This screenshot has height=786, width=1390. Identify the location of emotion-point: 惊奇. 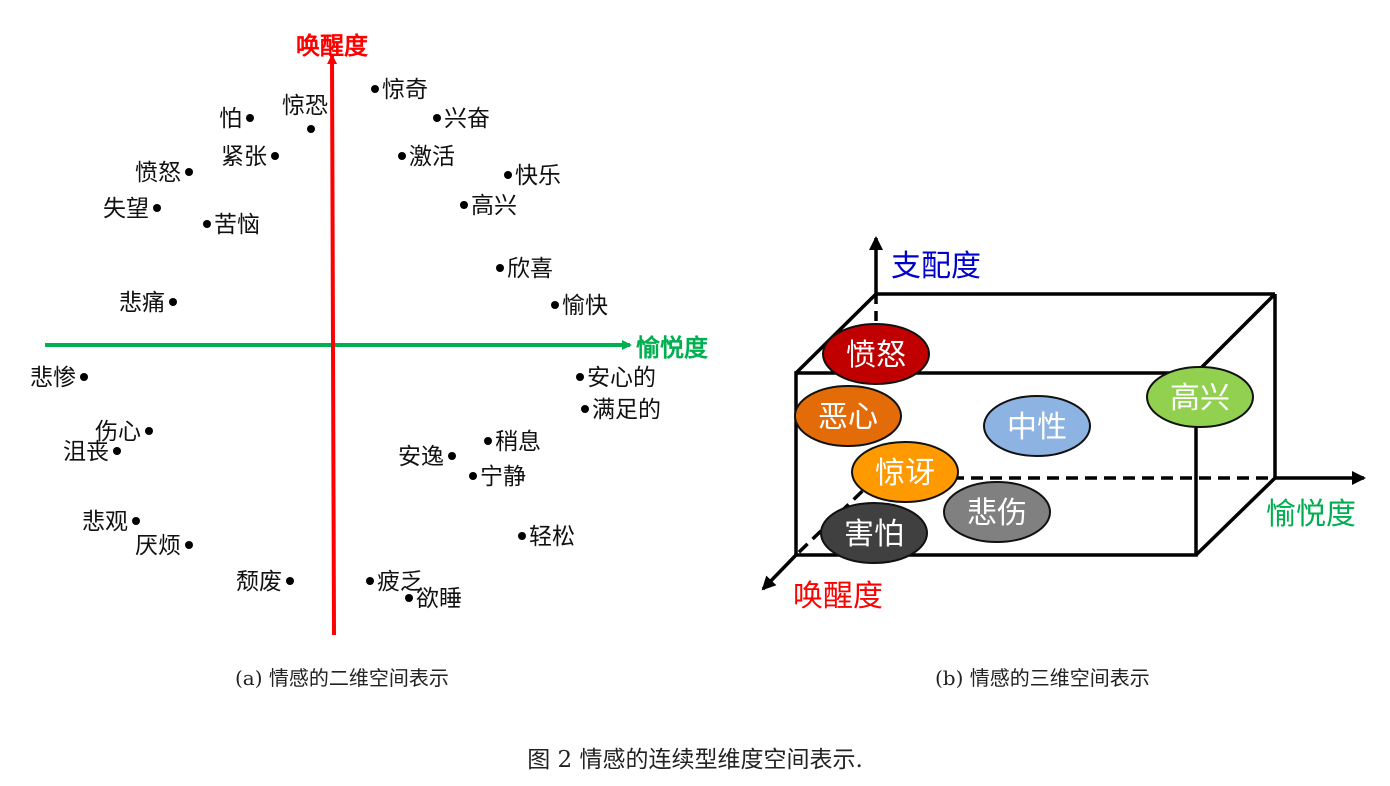
(399, 90).